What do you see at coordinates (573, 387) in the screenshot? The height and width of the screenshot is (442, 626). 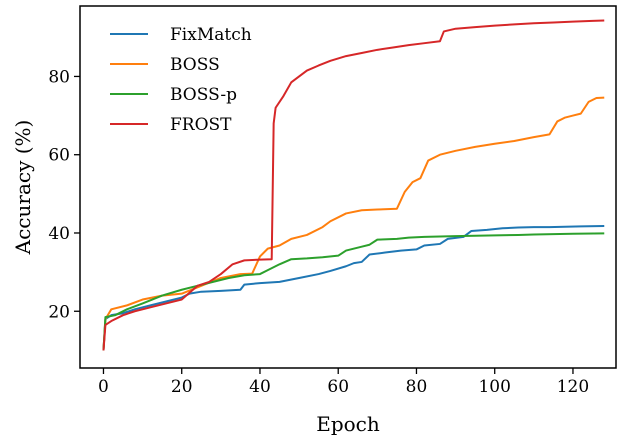 I see `x-tick-label: 120` at bounding box center [573, 387].